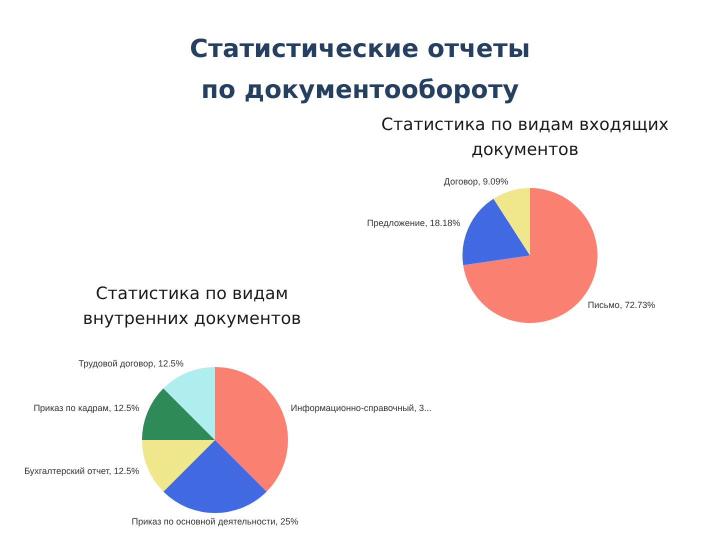  I want to click on slice-label: Предложение, 18.18%, so click(413, 223).